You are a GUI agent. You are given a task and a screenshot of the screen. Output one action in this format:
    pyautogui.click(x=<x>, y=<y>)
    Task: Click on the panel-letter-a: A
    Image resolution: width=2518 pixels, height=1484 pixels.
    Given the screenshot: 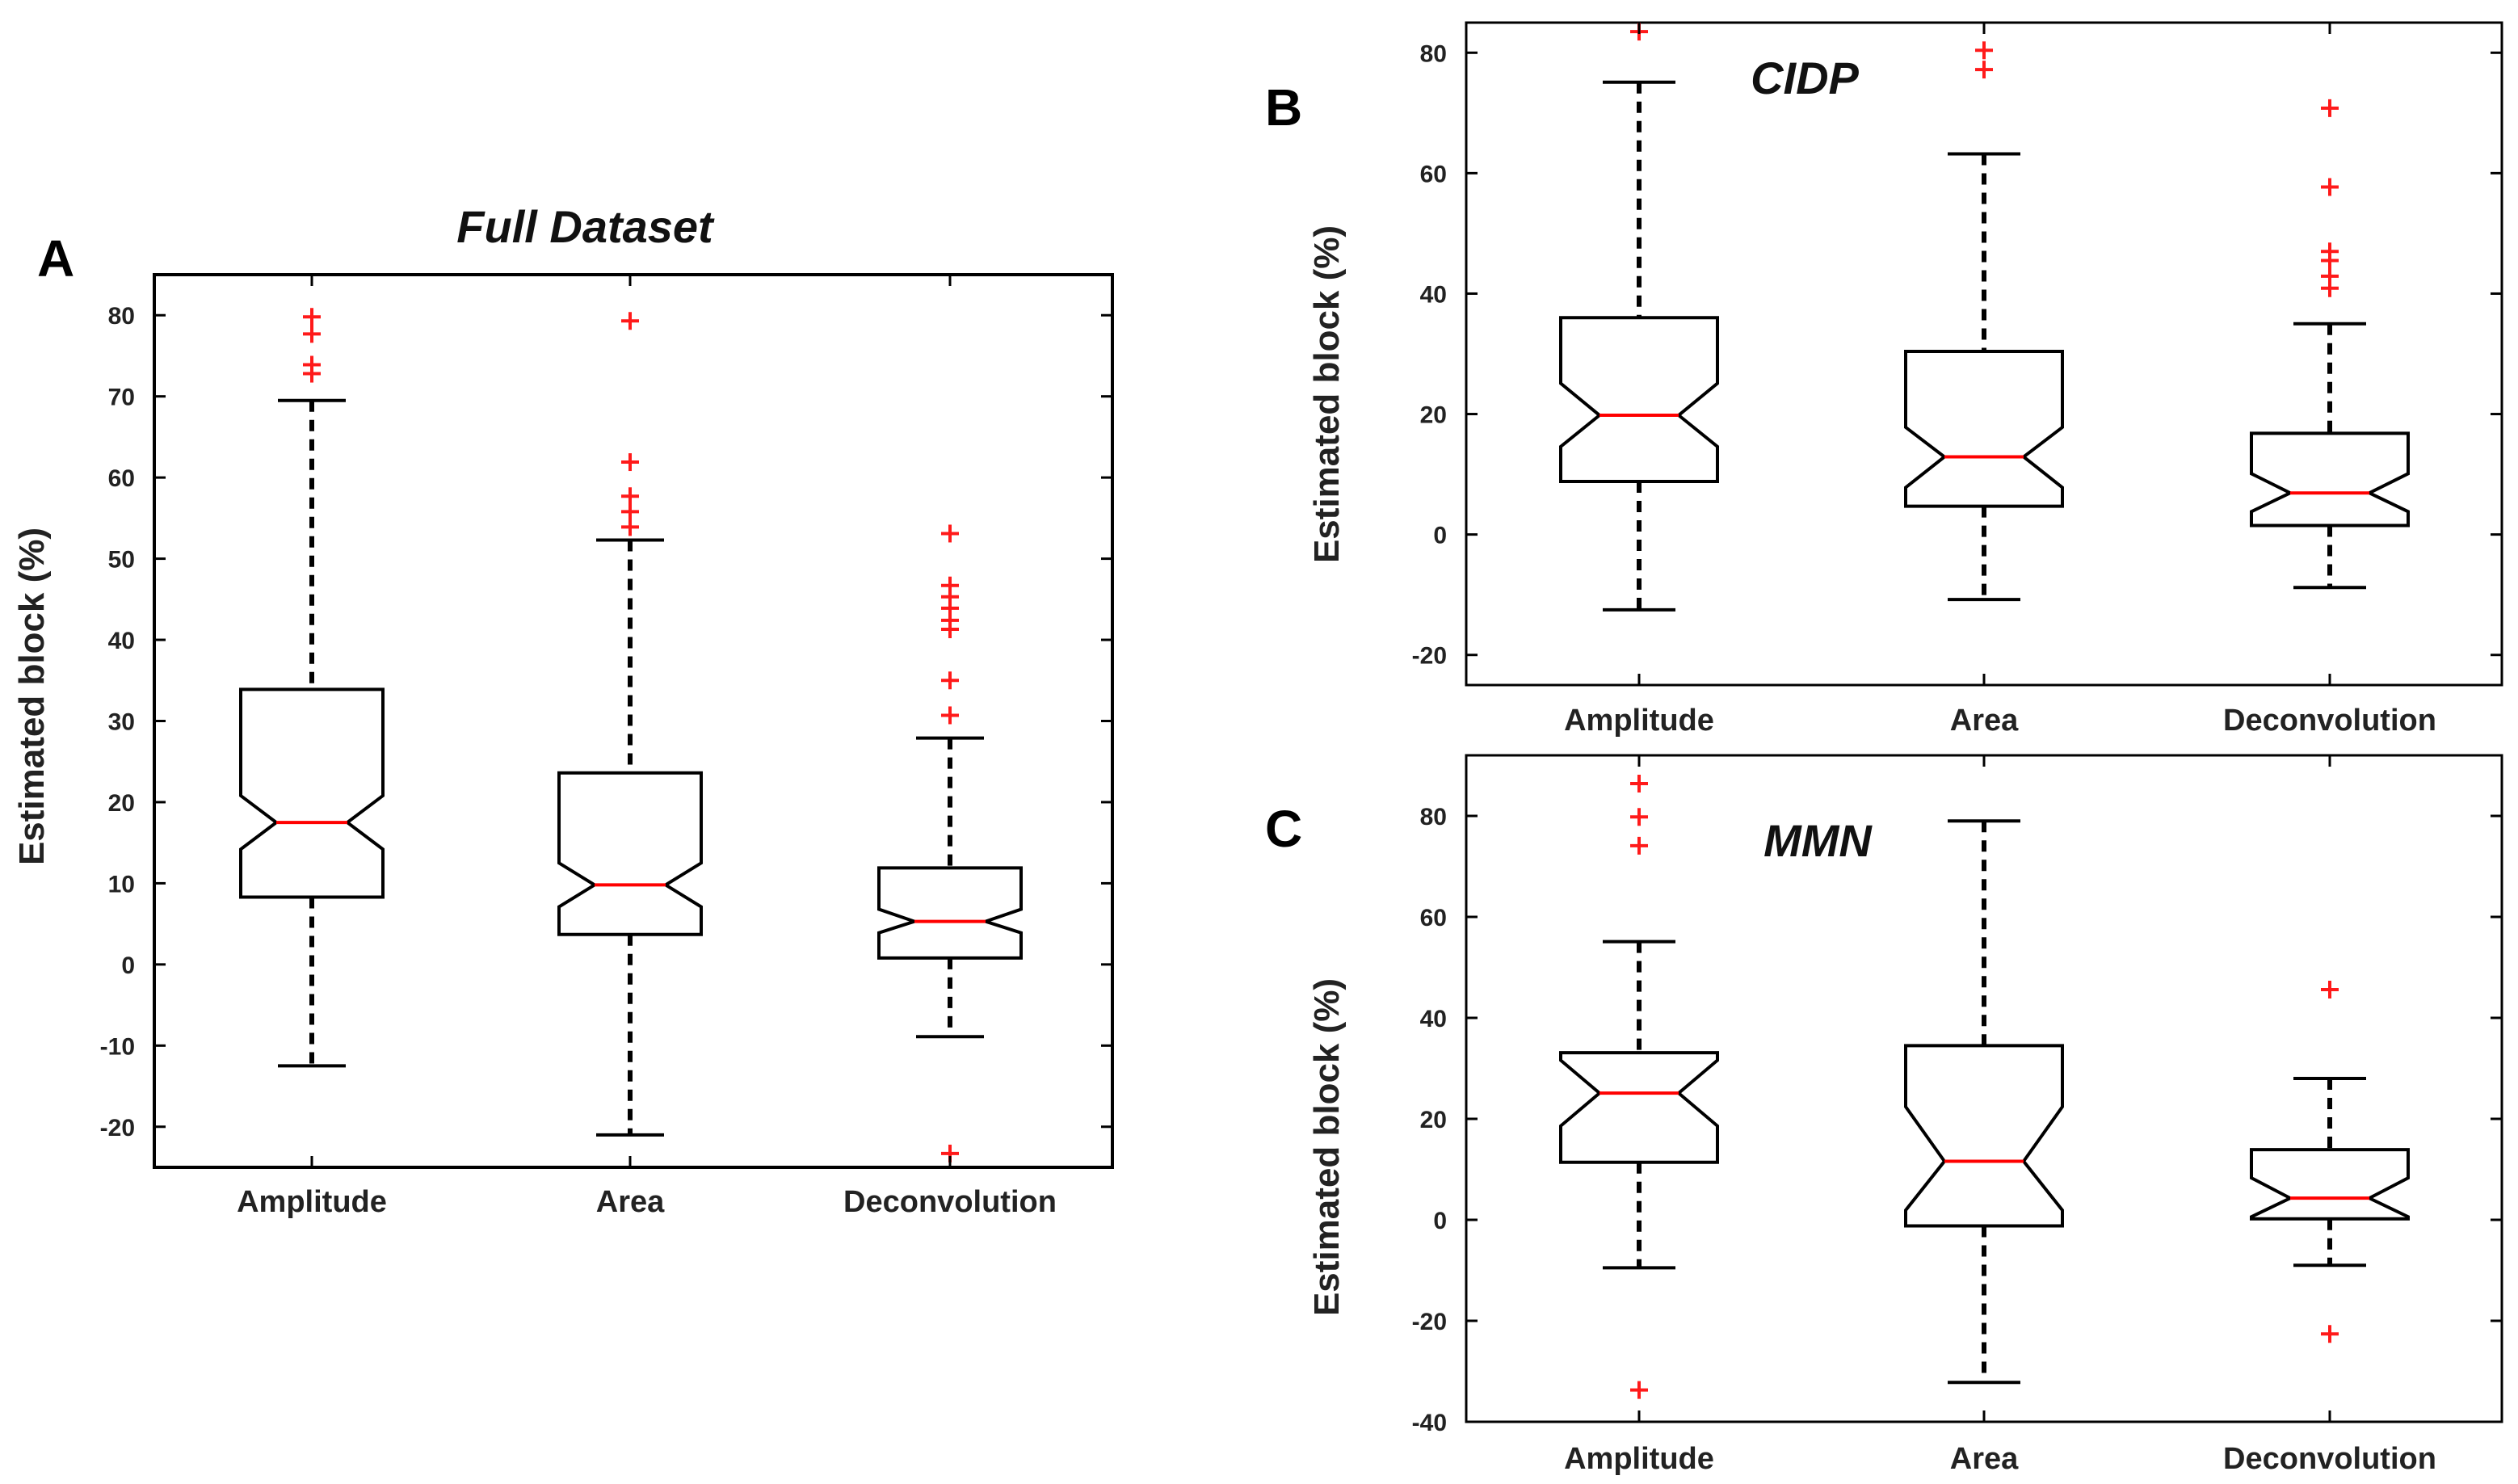 What is the action you would take?
    pyautogui.click(x=55, y=258)
    